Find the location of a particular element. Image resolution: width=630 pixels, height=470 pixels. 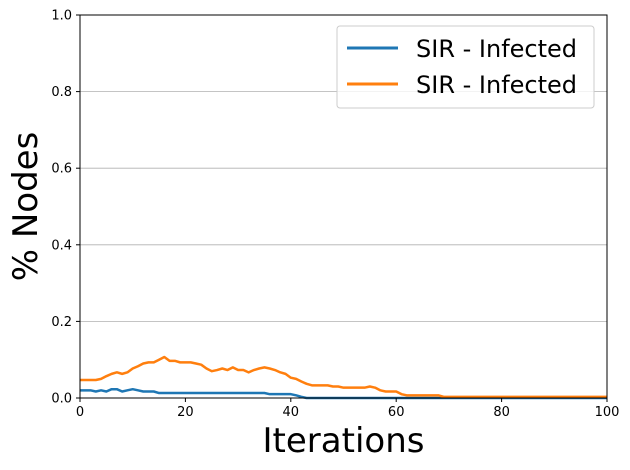

y-tick-label: 0.8 is located at coordinates (61, 92).